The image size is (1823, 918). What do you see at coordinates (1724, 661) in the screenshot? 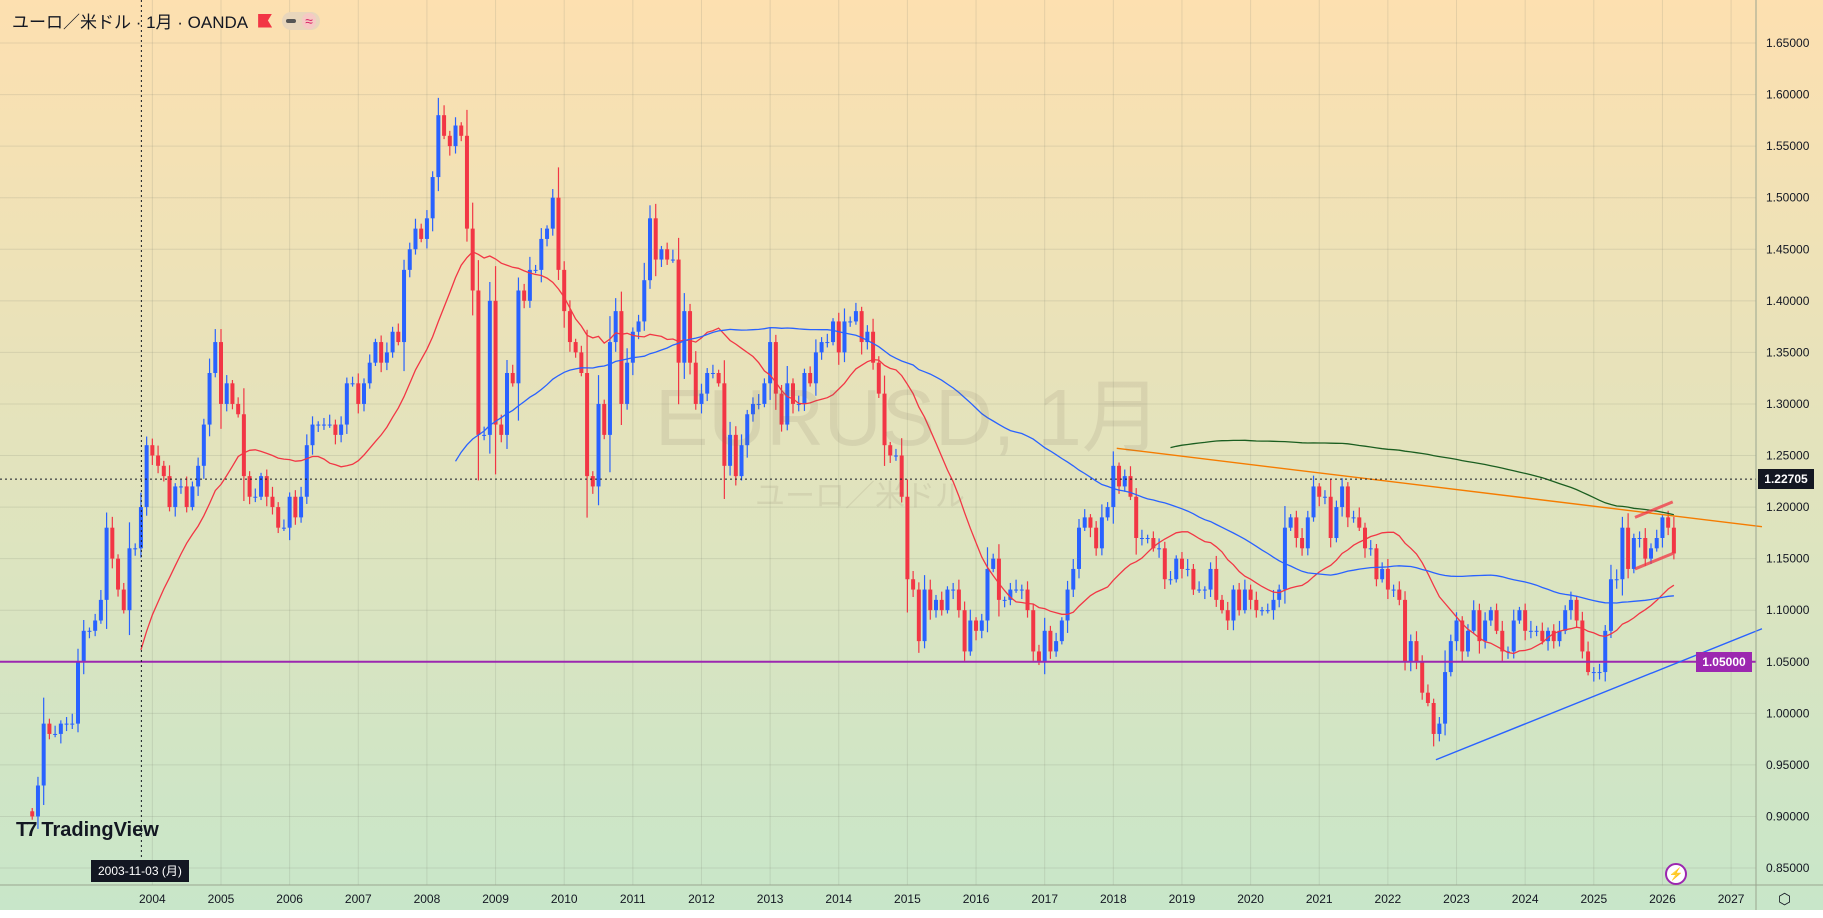
I see `hline-price-label: 1.05000` at bounding box center [1724, 661].